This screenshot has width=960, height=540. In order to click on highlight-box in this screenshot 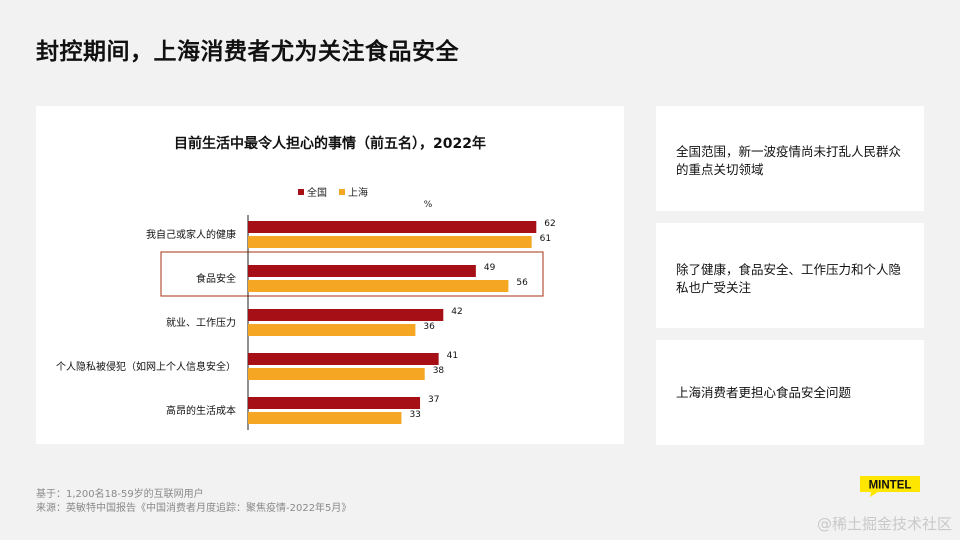, I will do `click(352, 274)`.